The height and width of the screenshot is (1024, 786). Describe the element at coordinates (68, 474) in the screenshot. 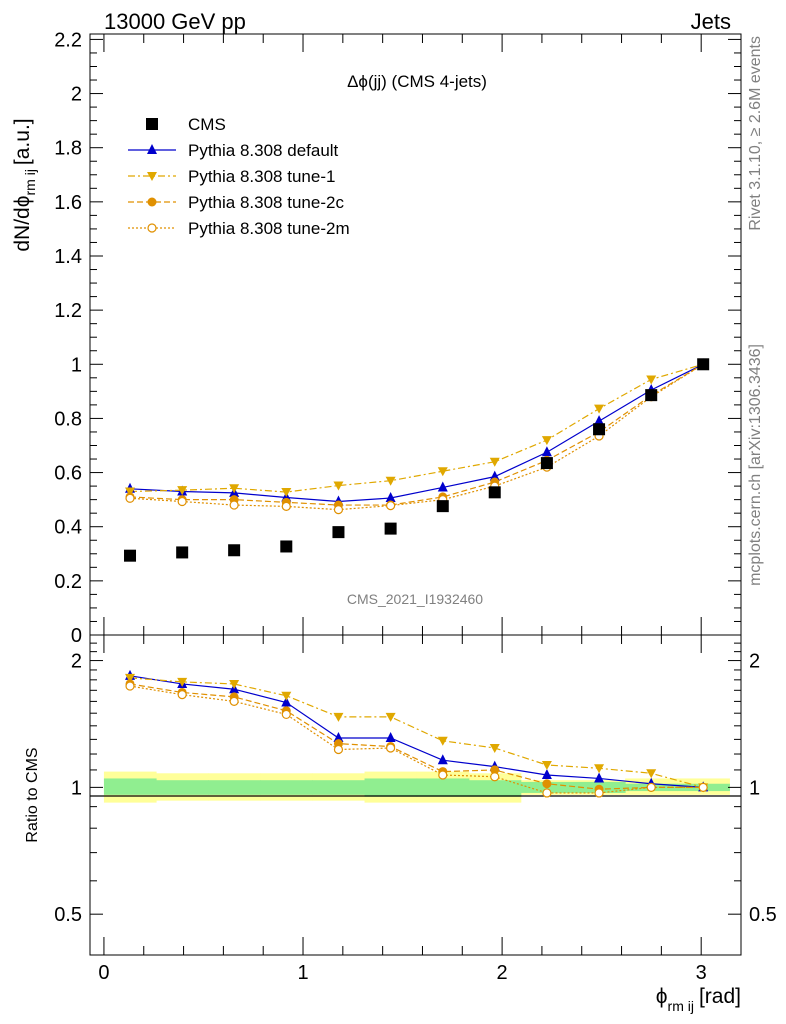

I see `main-y-tick-label: 0.6` at that location.